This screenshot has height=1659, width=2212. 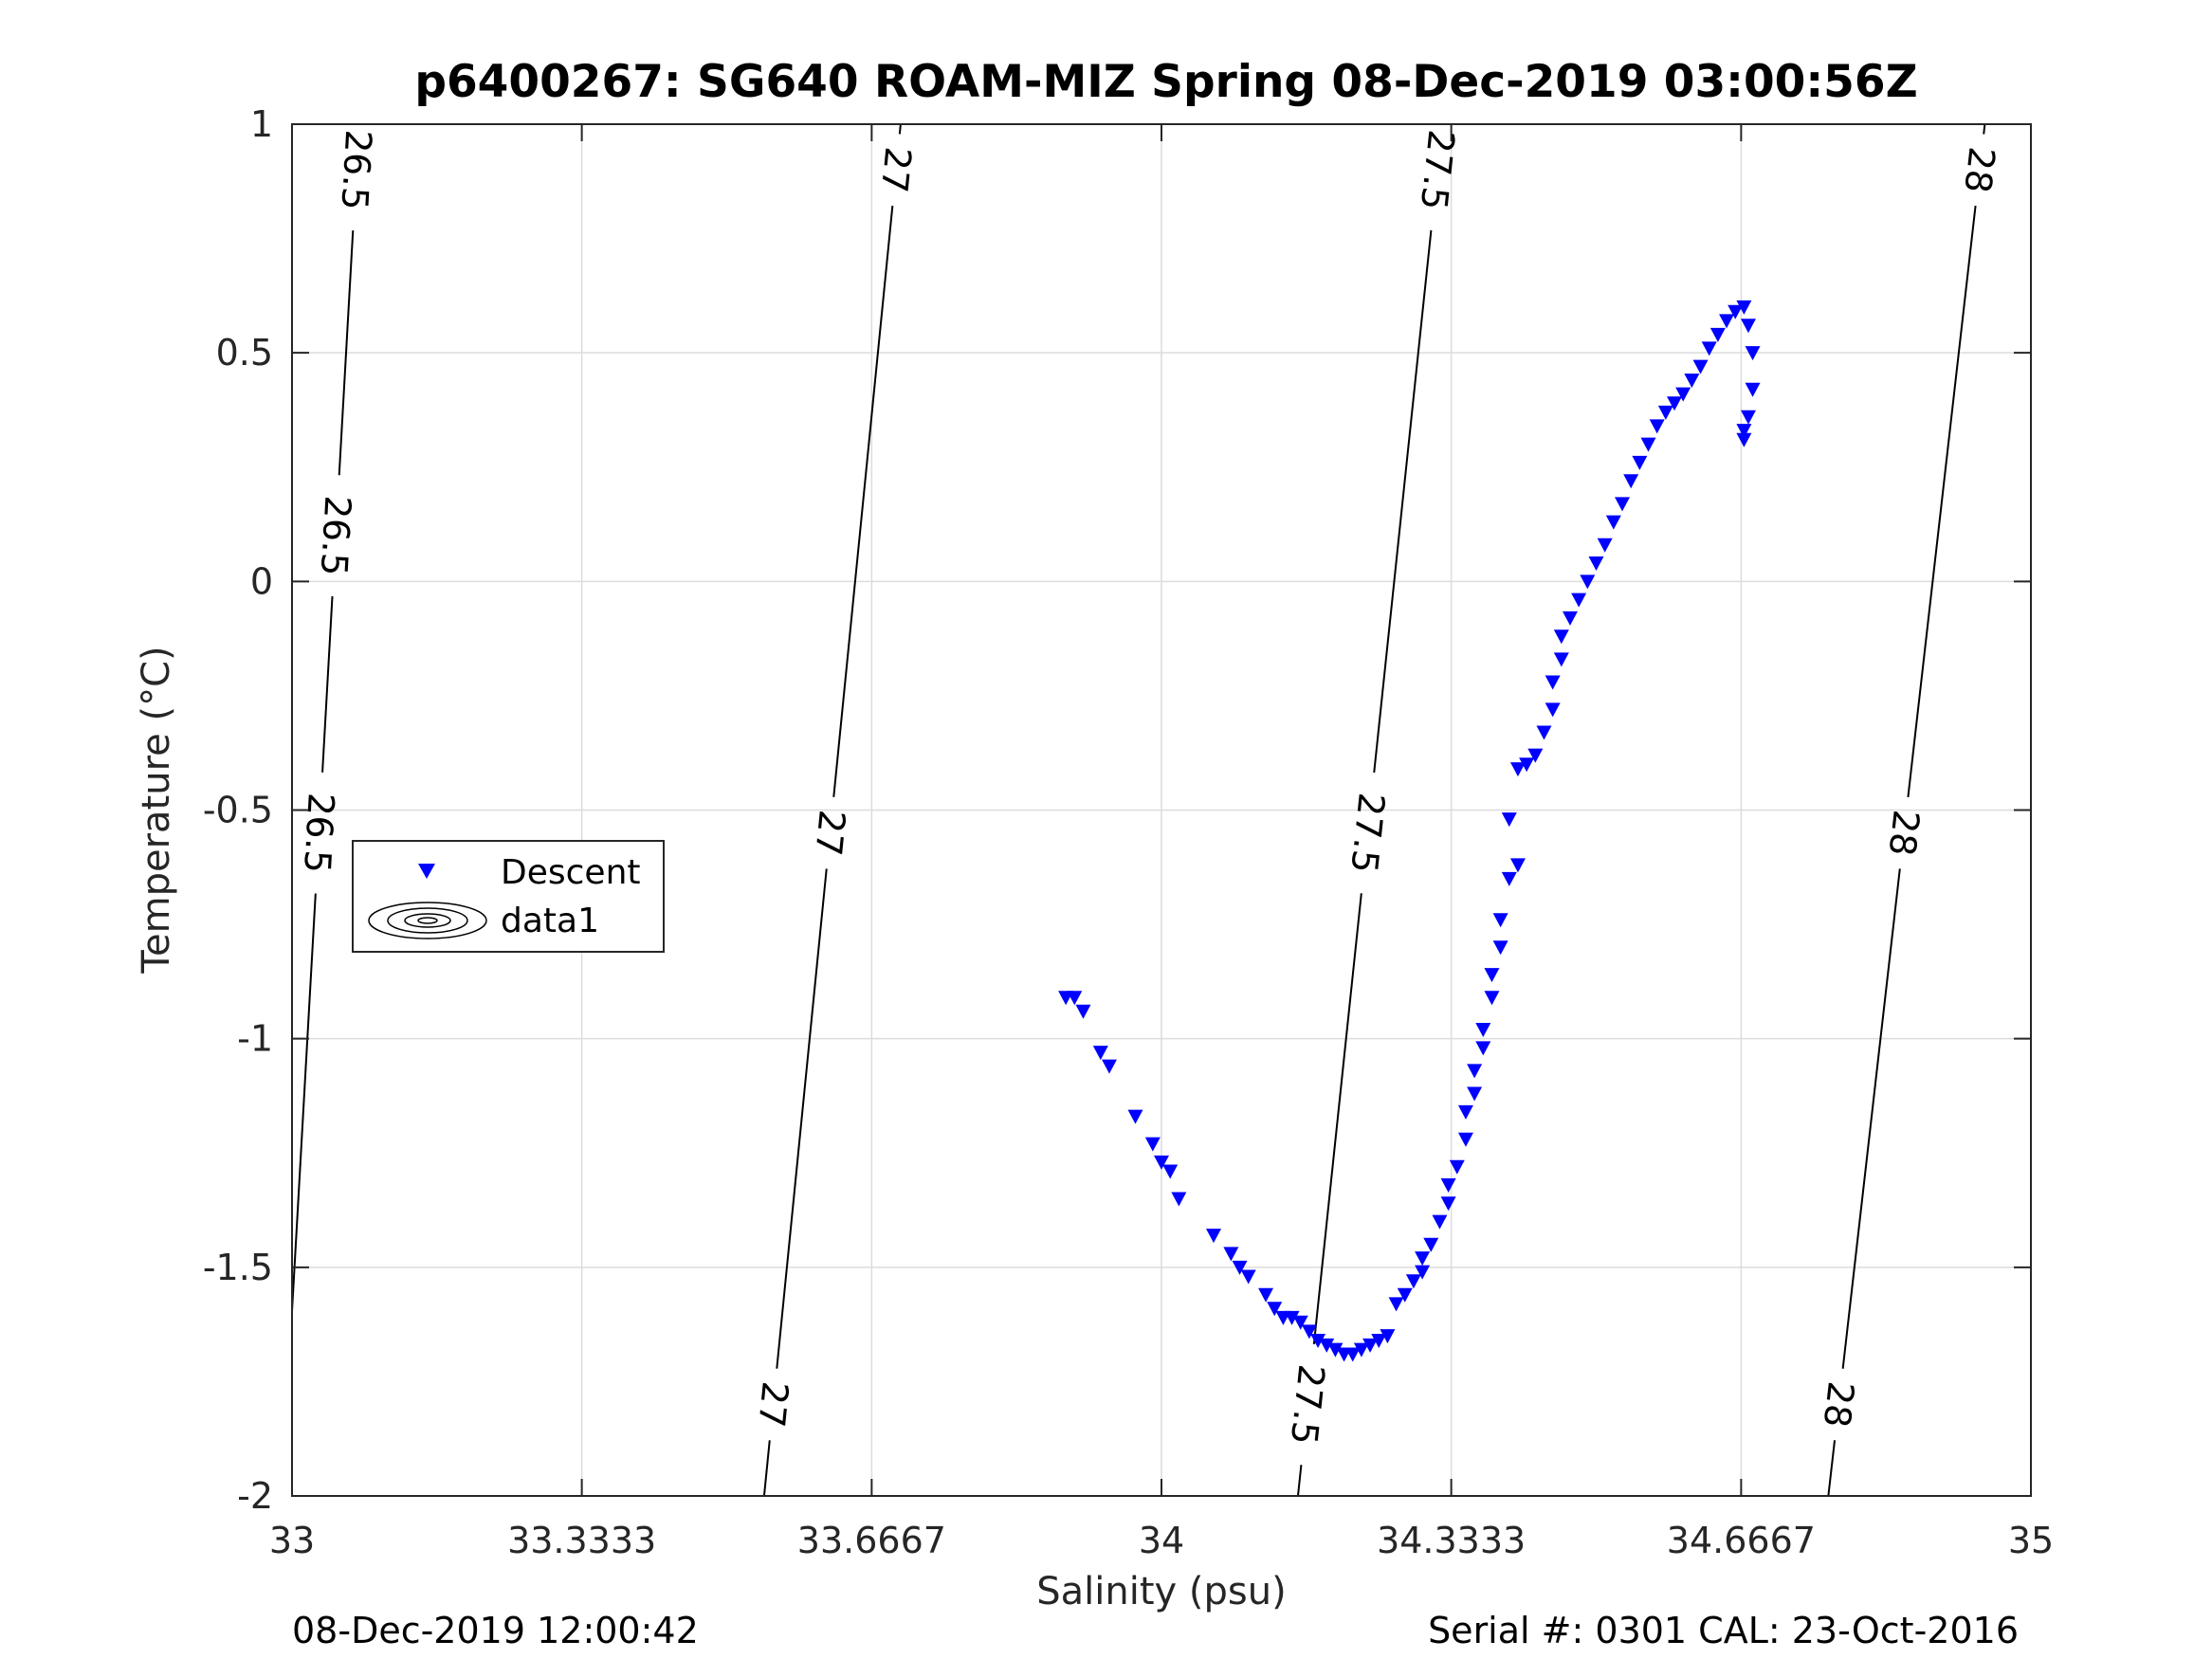 I want to click on x-axis-label: Salinity (psu), so click(x=1161, y=1591).